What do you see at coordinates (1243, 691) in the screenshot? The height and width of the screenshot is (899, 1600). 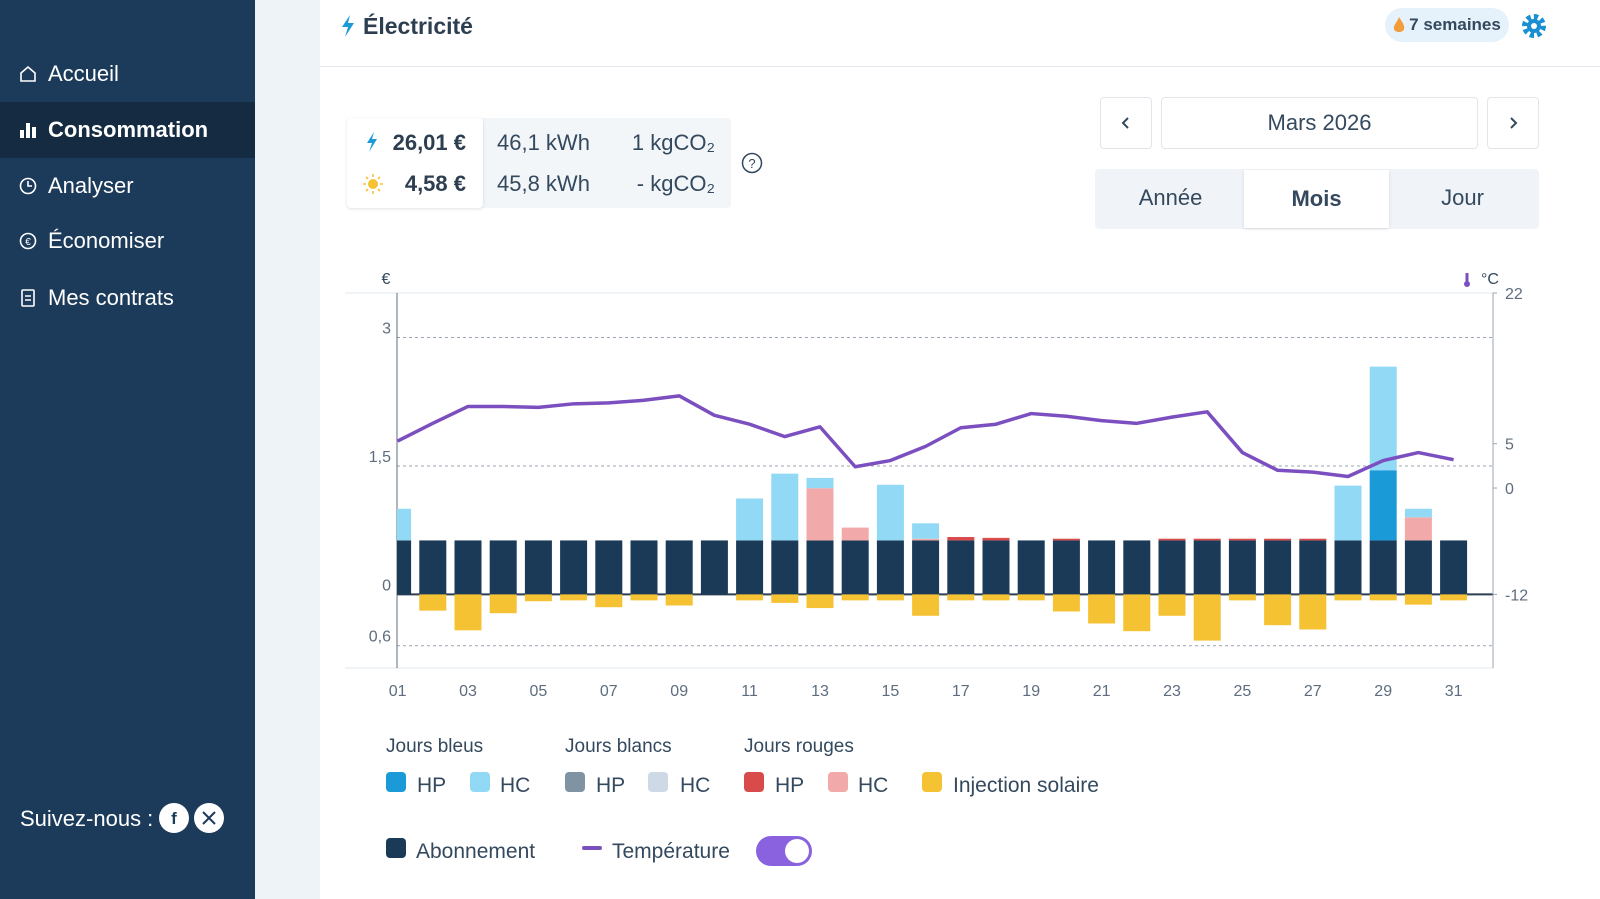 I see `x-tick-label: 25` at bounding box center [1243, 691].